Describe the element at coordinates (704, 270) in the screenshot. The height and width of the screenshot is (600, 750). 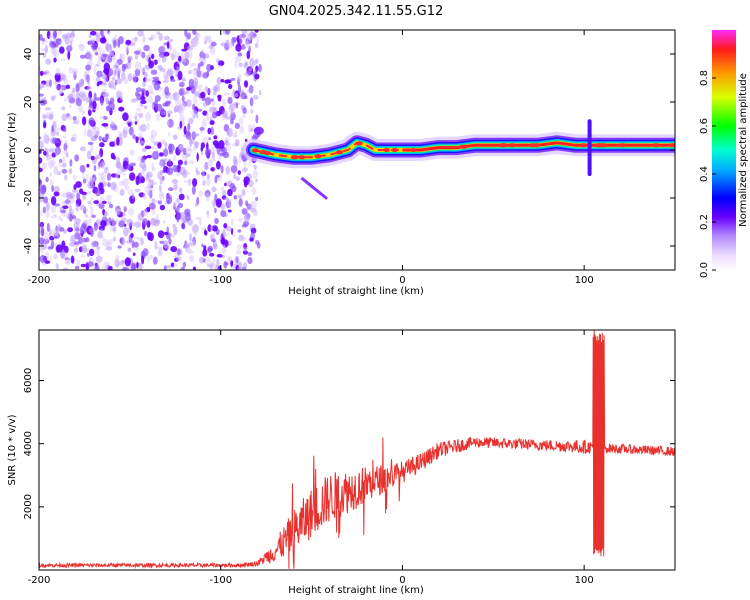
I see `colorbar-tick-label: 0.0` at that location.